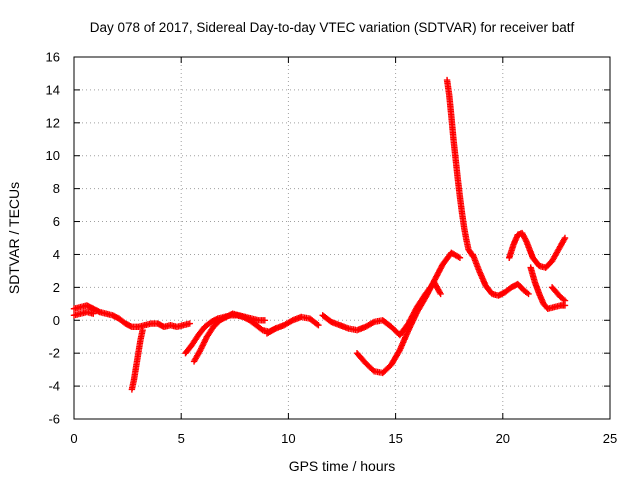  What do you see at coordinates (53, 238) in the screenshot?
I see `y-tick-labels: -6 -4 -2 0 2 4 6 8 10 12 14 16` at bounding box center [53, 238].